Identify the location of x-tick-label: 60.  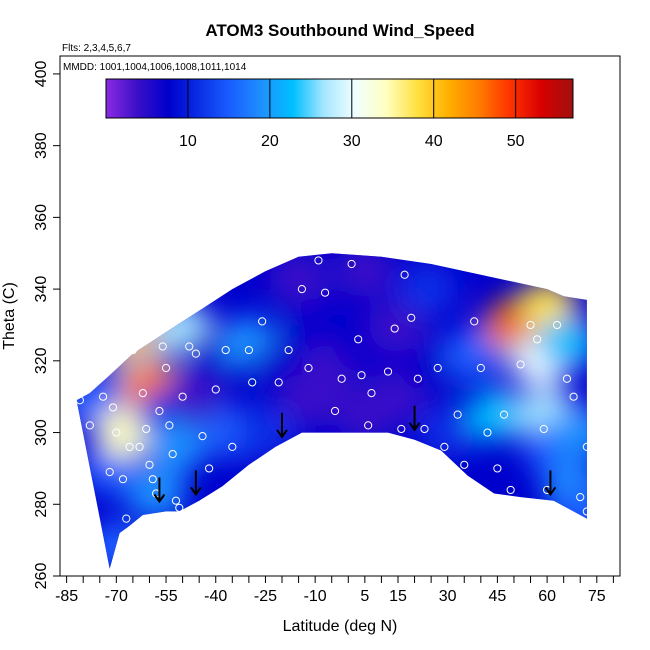
(547, 596).